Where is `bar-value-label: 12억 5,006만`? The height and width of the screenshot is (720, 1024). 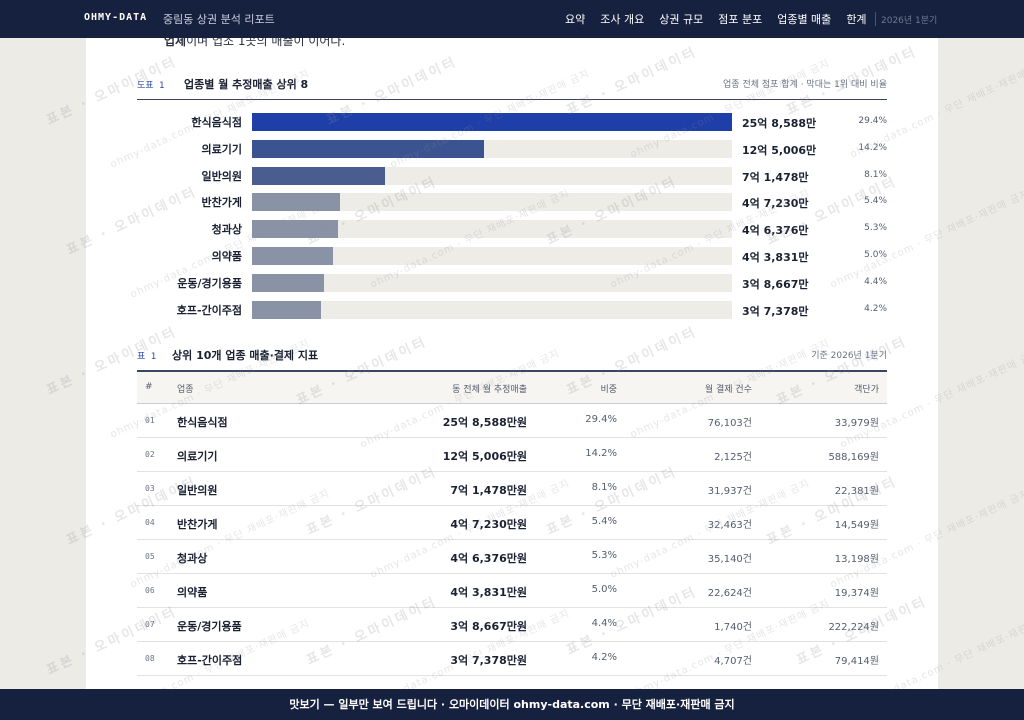
bar-value-label: 12억 5,006만 is located at coordinates (779, 150).